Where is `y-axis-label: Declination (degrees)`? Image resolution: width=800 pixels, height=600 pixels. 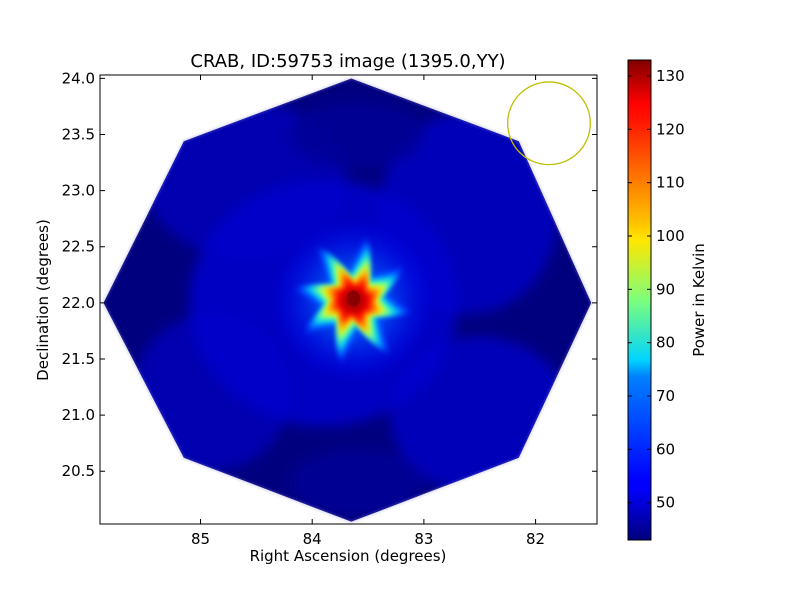 y-axis-label: Declination (degrees) is located at coordinates (43, 300).